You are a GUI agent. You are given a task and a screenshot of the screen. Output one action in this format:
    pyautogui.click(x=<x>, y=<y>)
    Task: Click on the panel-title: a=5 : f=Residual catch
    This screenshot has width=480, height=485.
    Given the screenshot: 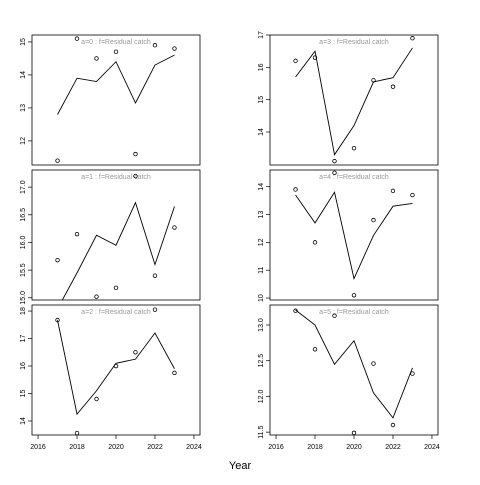 What is the action you would take?
    pyautogui.click(x=354, y=312)
    